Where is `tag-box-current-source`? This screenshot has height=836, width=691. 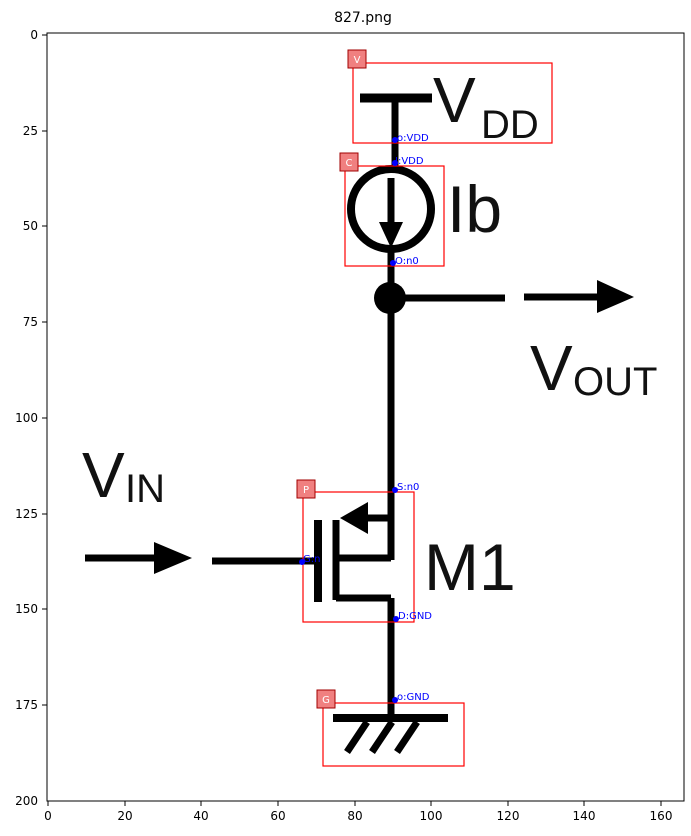
tag-box-current-source is located at coordinates (349, 162).